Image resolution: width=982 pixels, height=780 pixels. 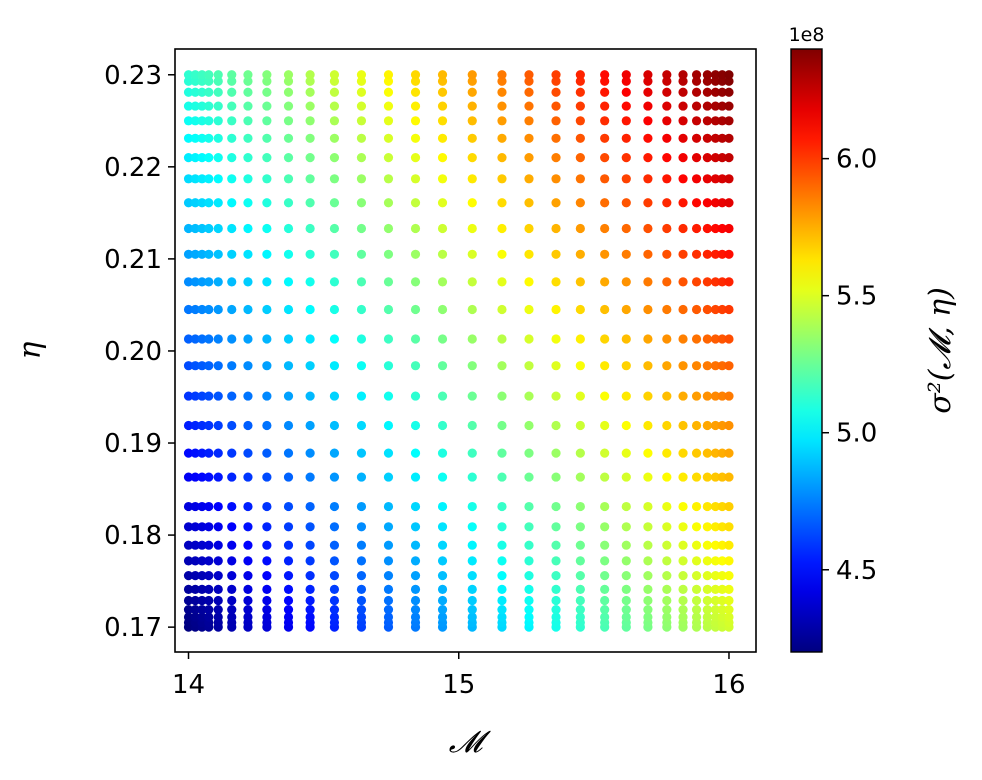 What do you see at coordinates (728, 685) in the screenshot?
I see `x-tick-label: 16` at bounding box center [728, 685].